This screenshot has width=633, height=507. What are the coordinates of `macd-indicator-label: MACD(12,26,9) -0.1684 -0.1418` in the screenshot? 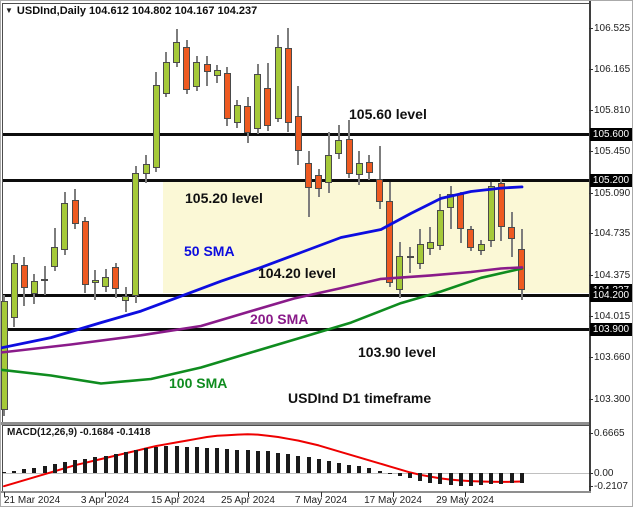 It's located at (79, 432).